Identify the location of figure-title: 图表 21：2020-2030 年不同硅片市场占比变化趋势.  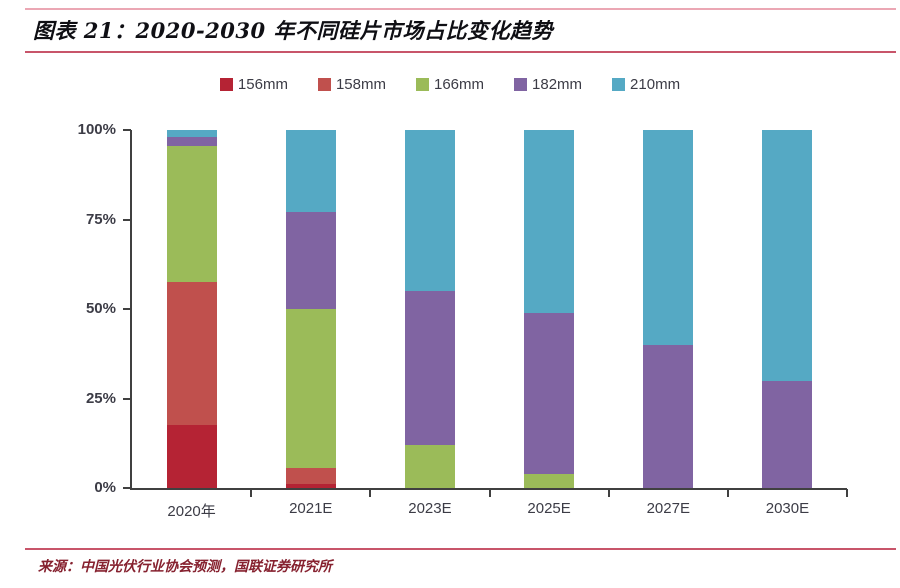
(293, 30).